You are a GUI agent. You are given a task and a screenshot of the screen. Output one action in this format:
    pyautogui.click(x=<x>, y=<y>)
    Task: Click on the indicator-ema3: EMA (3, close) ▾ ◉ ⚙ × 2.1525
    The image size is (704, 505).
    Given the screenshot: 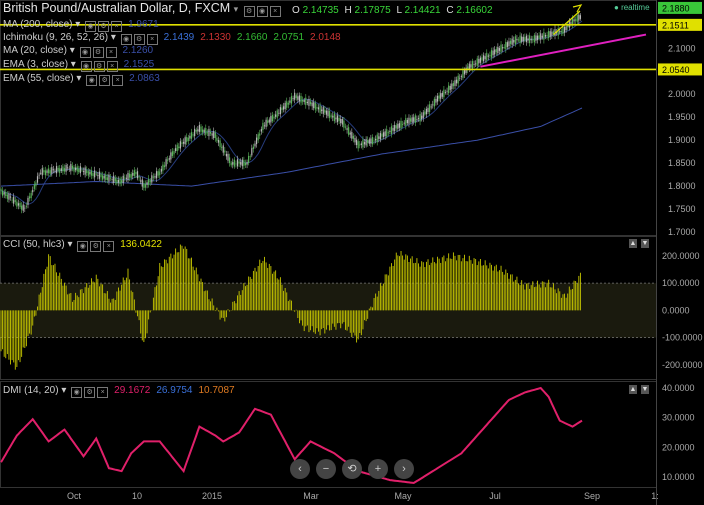 What is the action you would take?
    pyautogui.click(x=79, y=65)
    